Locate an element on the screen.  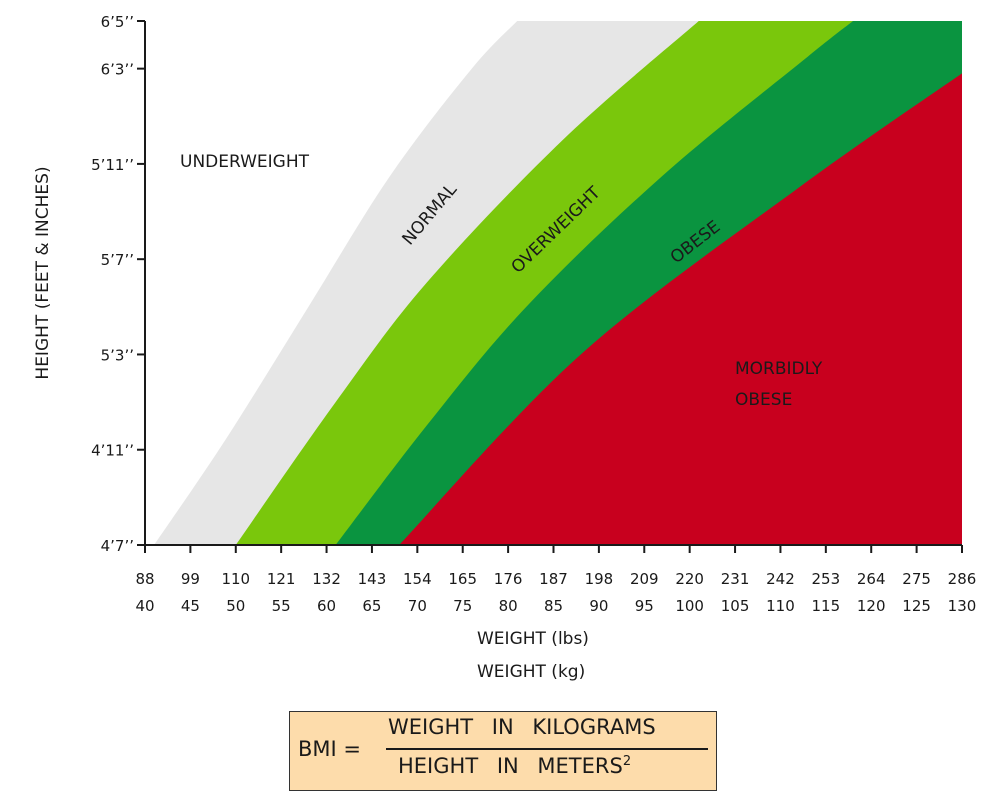
x-tick-label-kg: 40 is located at coordinates (144, 606).